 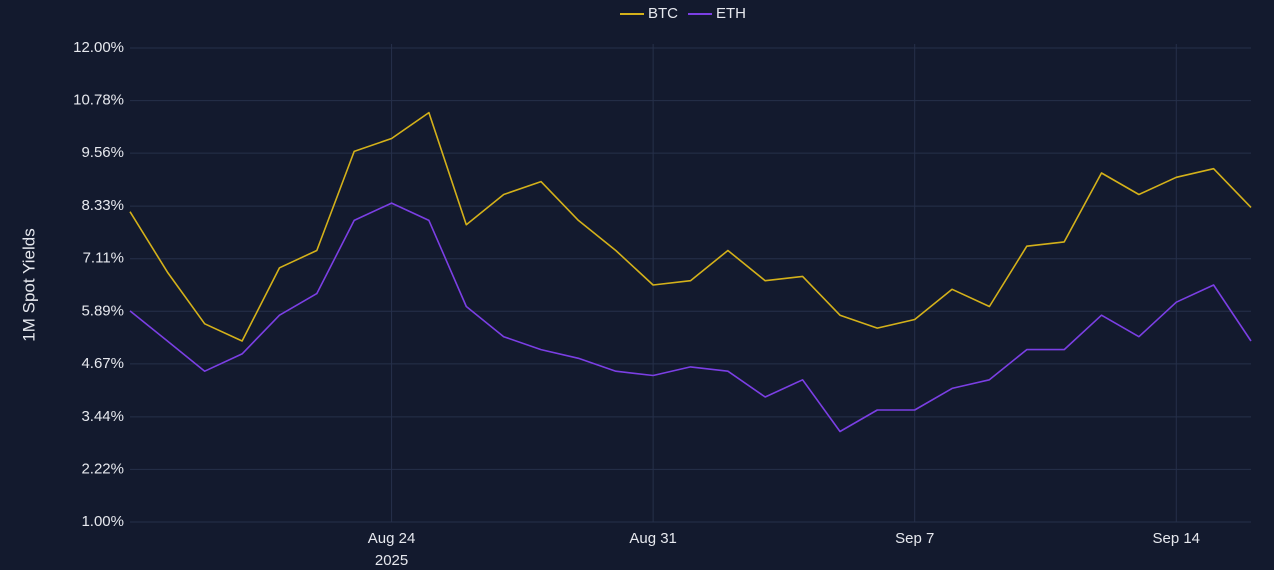 What do you see at coordinates (1176, 538) in the screenshot?
I see `x-tick-label: Sep 14` at bounding box center [1176, 538].